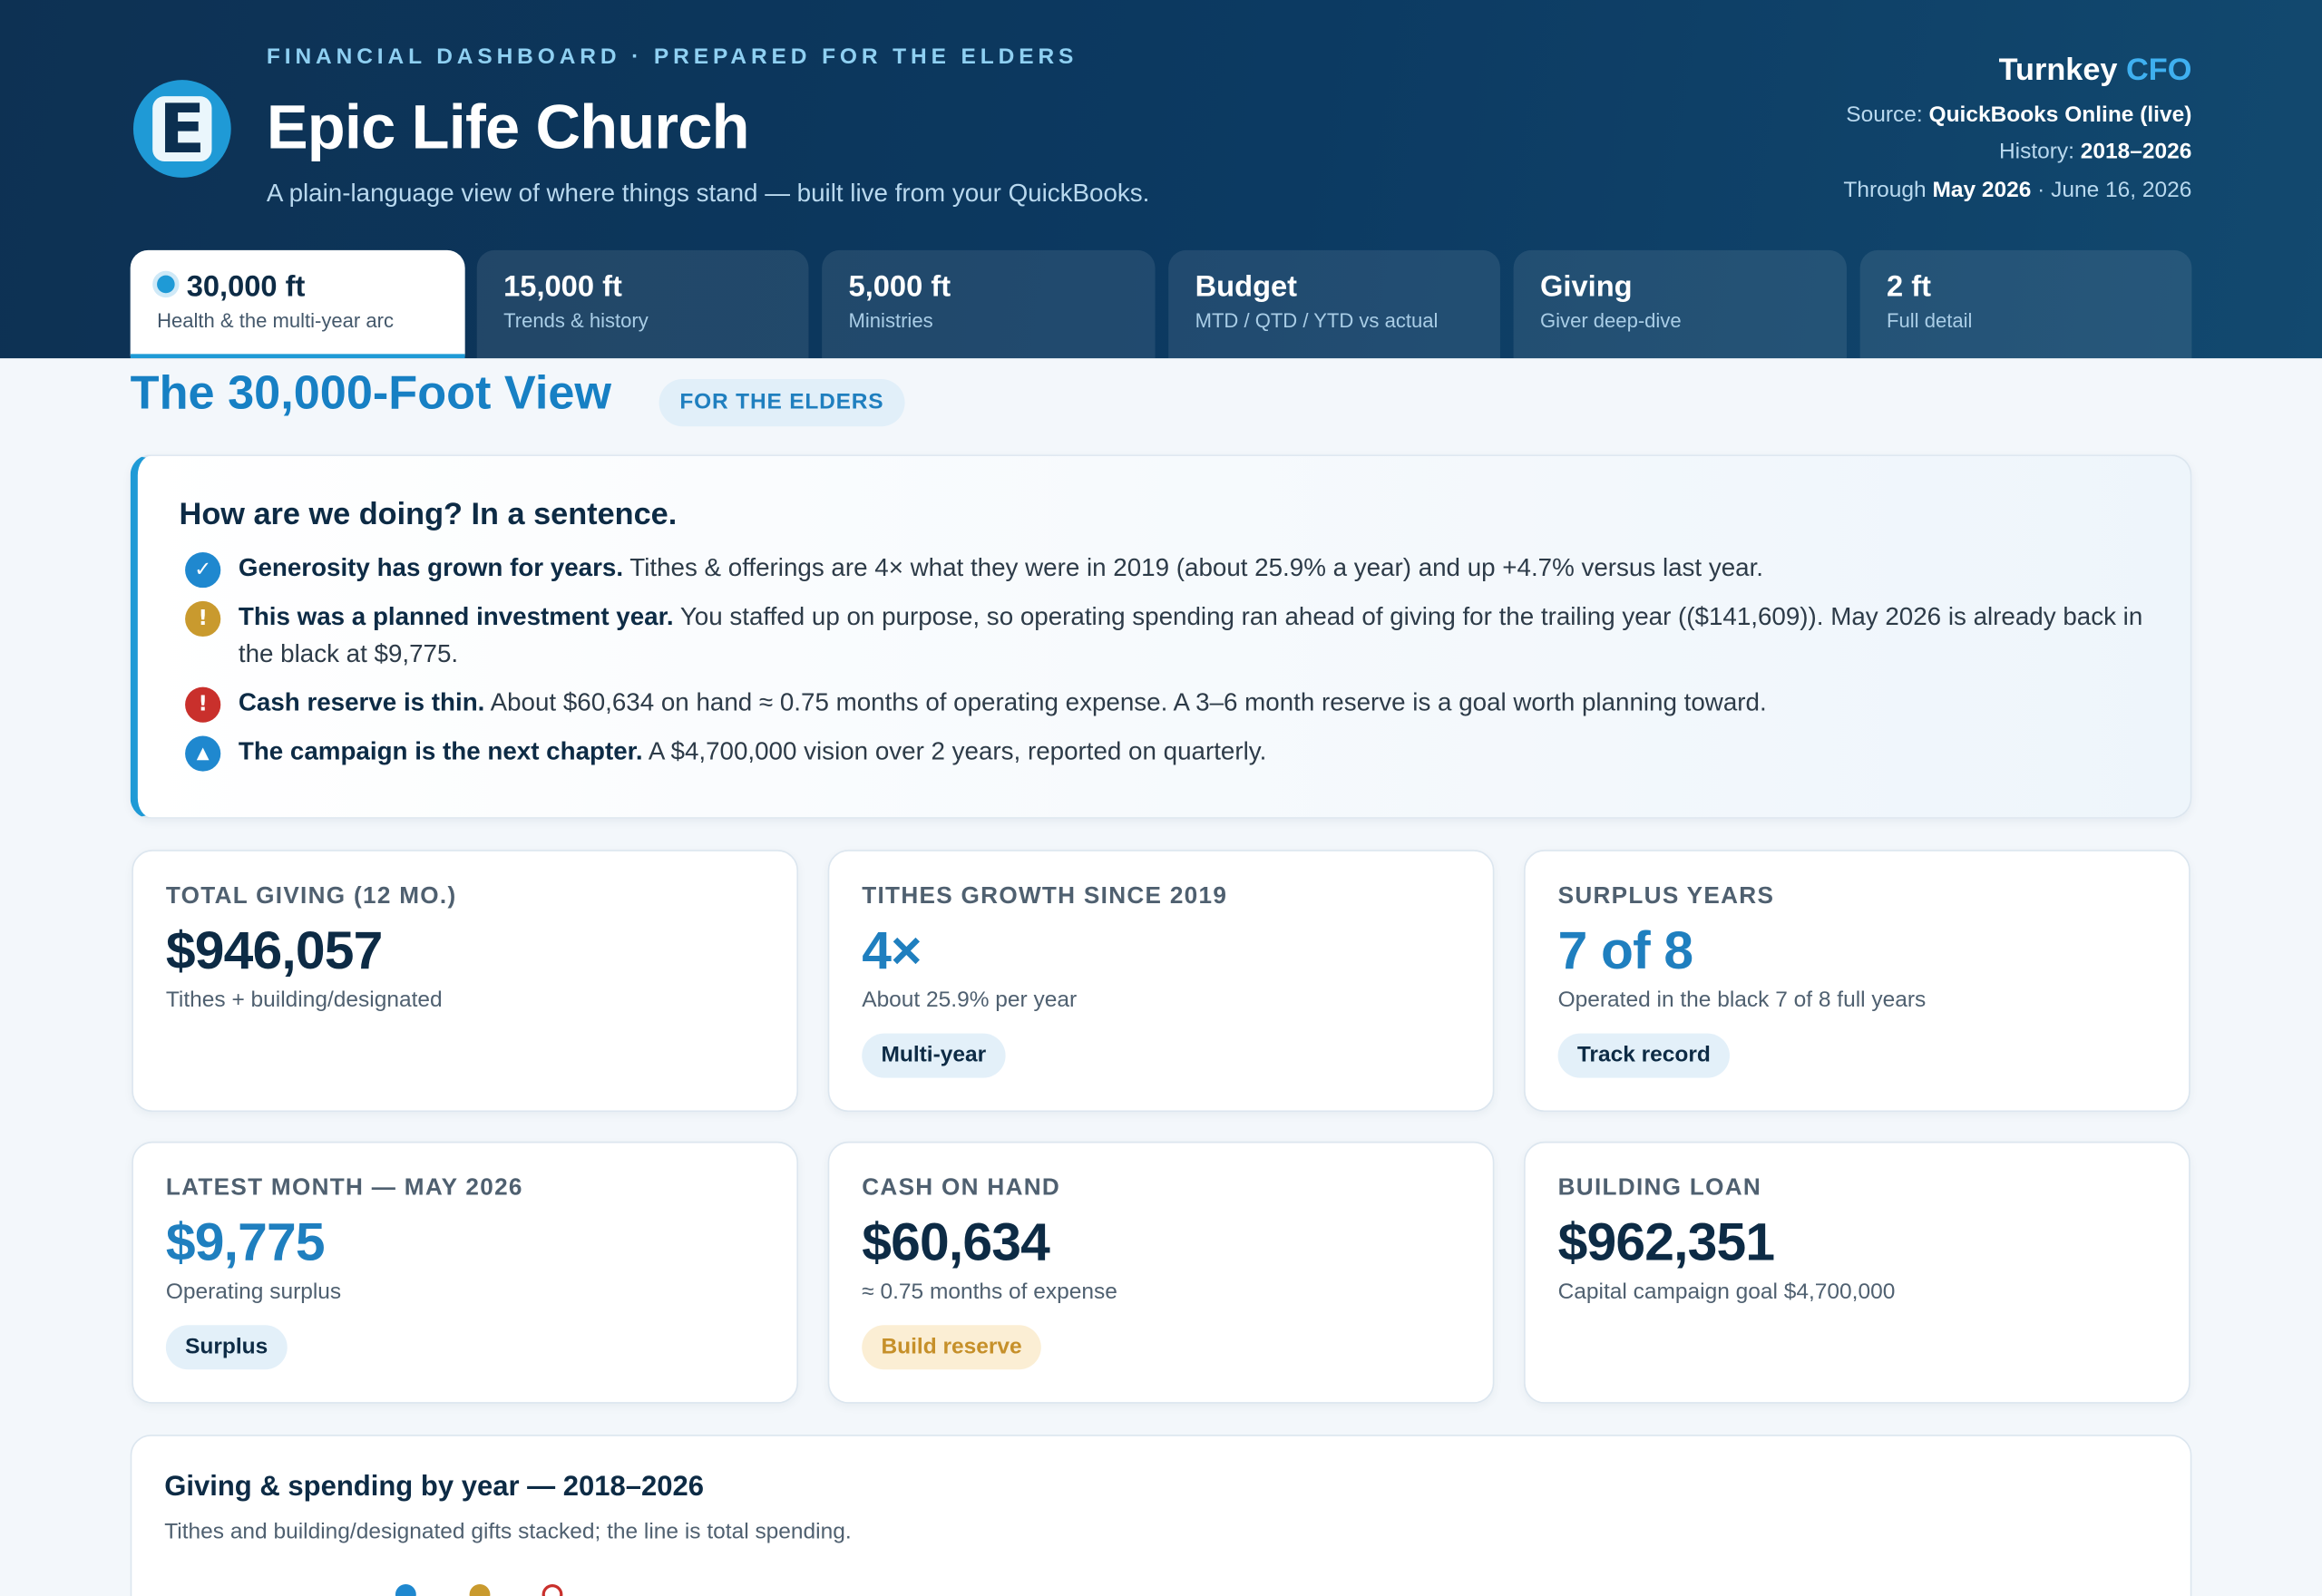  What do you see at coordinates (275, 320) in the screenshot?
I see `tab-subtitle: Health & the multi-year arc` at bounding box center [275, 320].